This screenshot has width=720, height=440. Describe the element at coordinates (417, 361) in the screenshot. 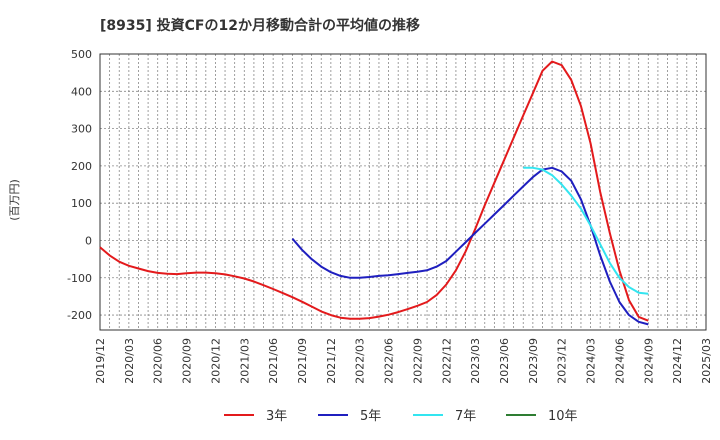

I see `x-tick-label: 2022/09` at that location.